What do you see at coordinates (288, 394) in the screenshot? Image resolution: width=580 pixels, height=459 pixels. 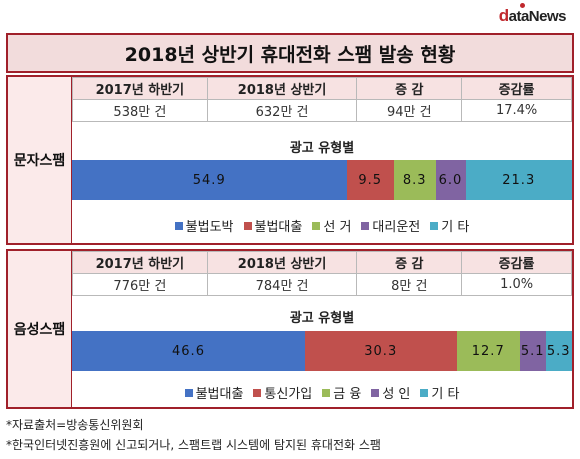 I see `legend-label: 통신가입` at bounding box center [288, 394].